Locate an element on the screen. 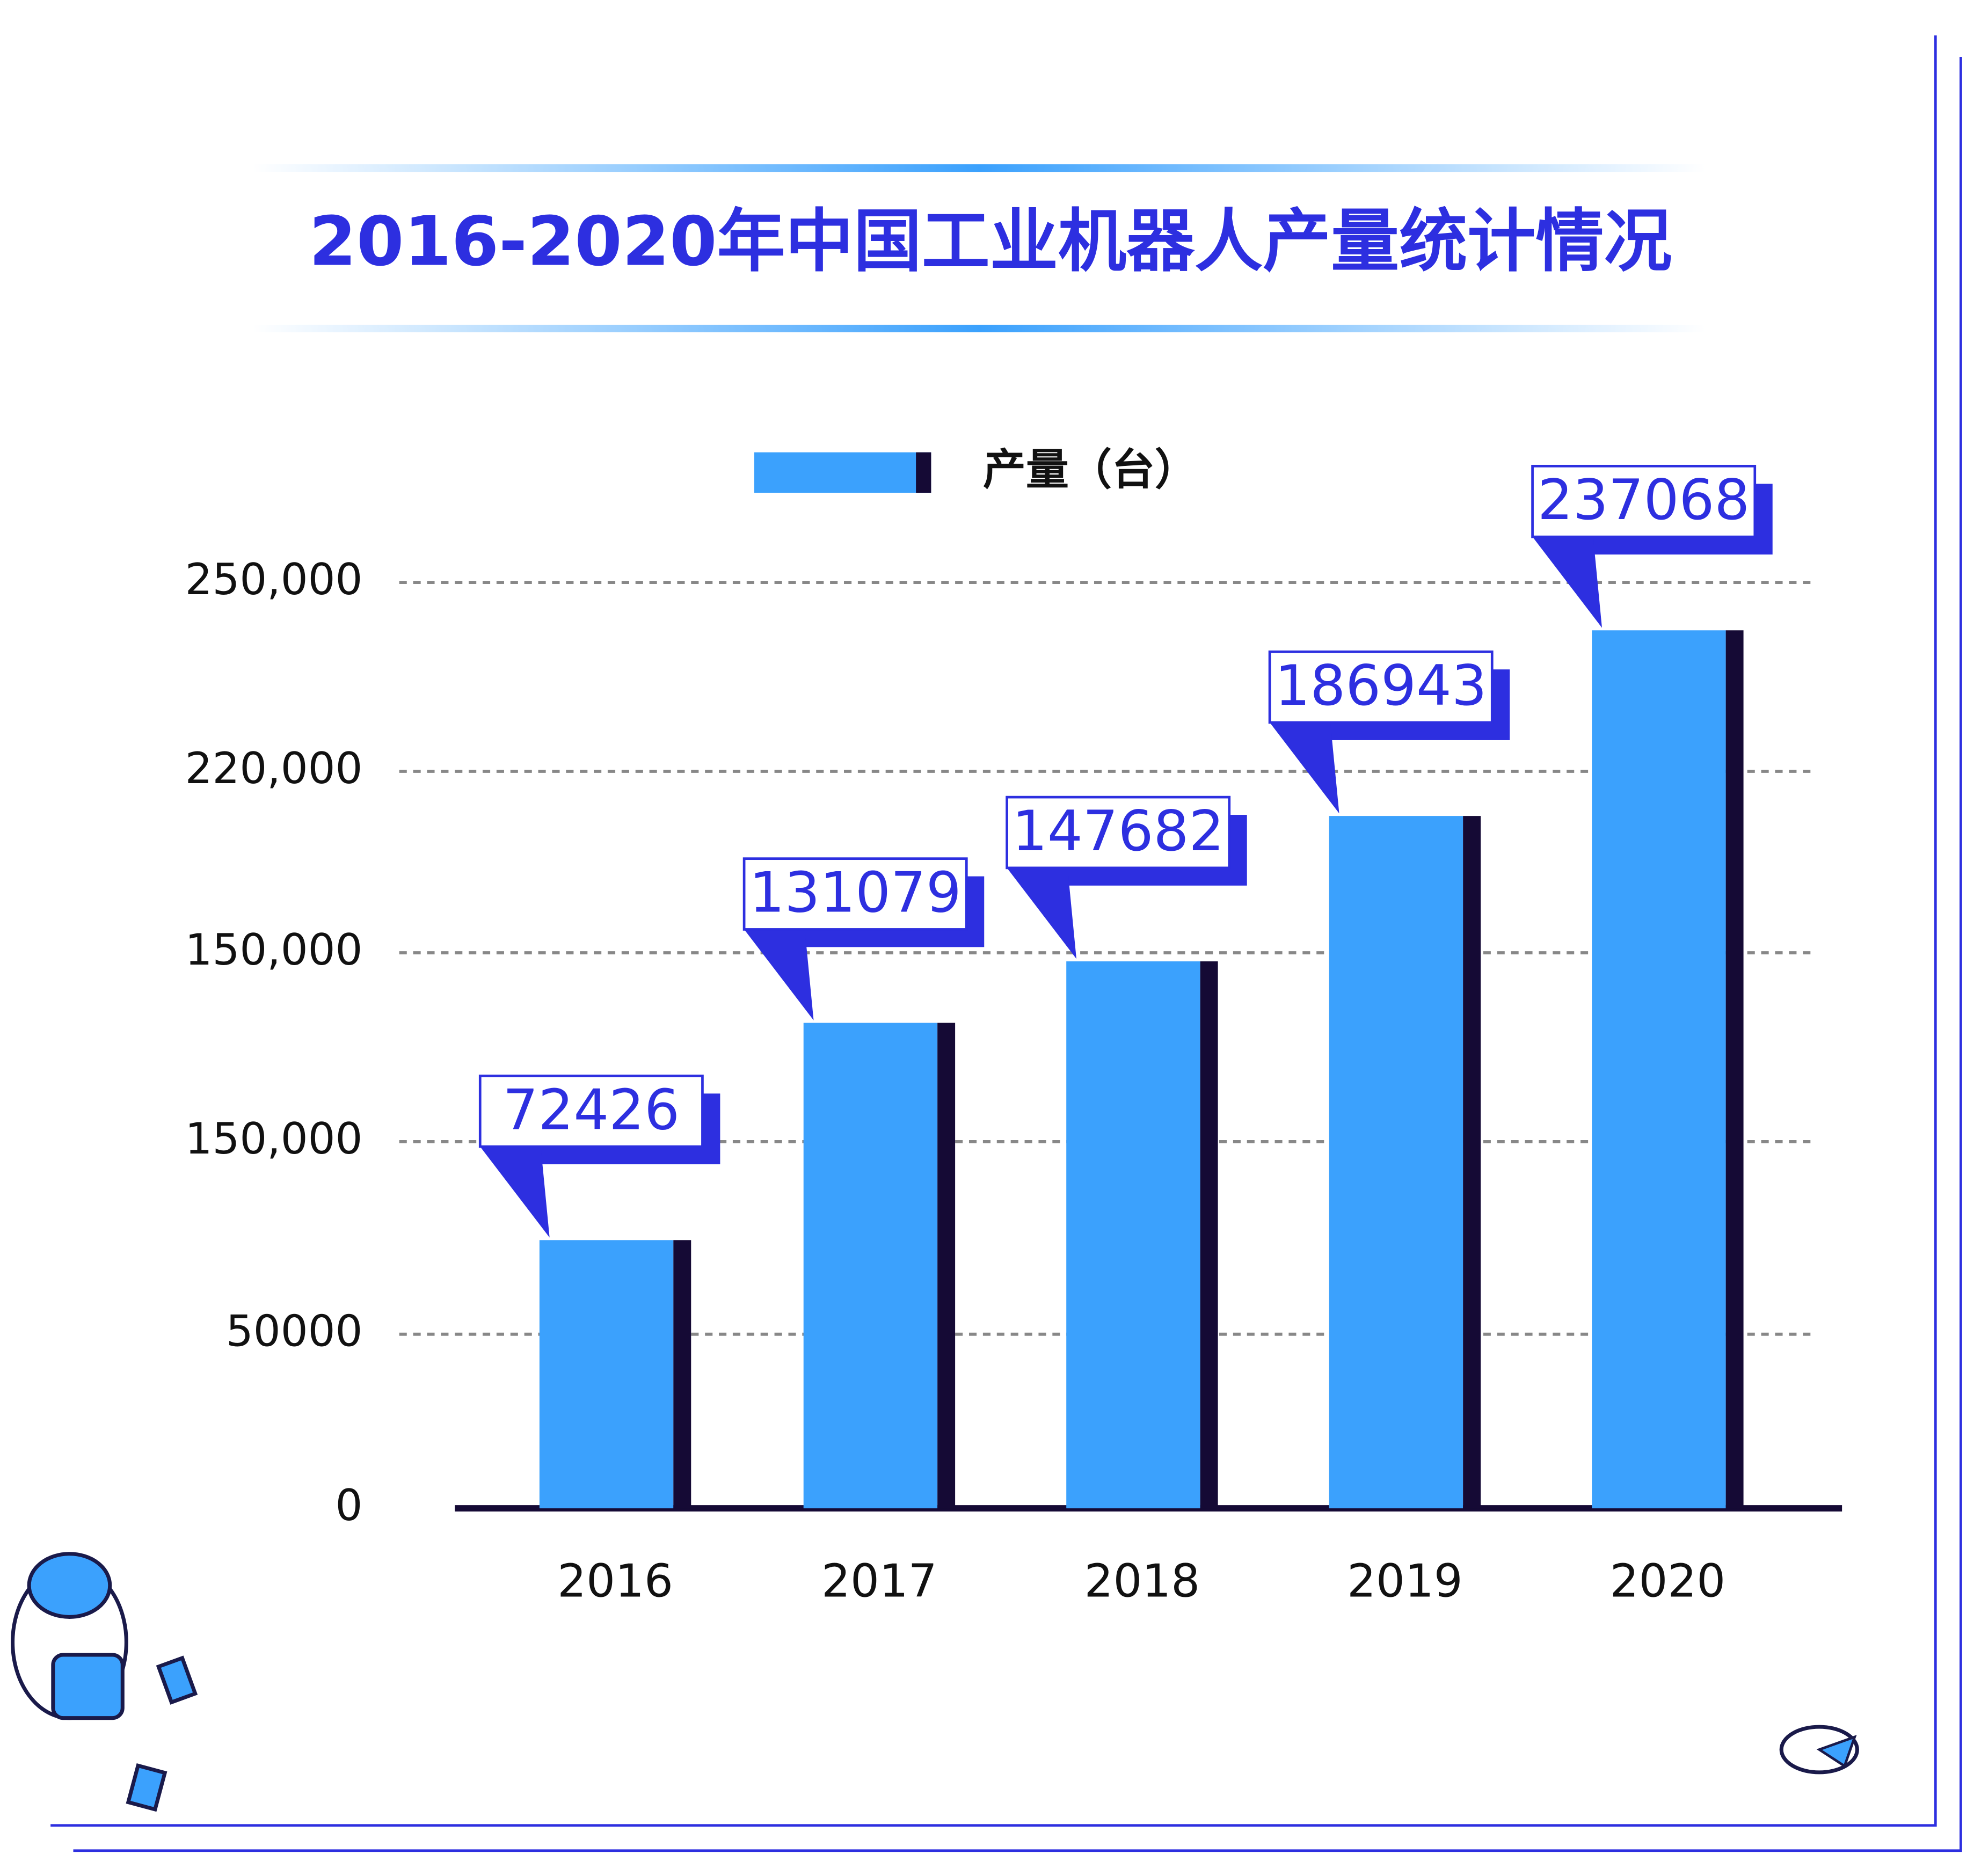 Image resolution: width=1981 pixels, height=1876 pixels. value-callout: 186943 is located at coordinates (1389, 732).